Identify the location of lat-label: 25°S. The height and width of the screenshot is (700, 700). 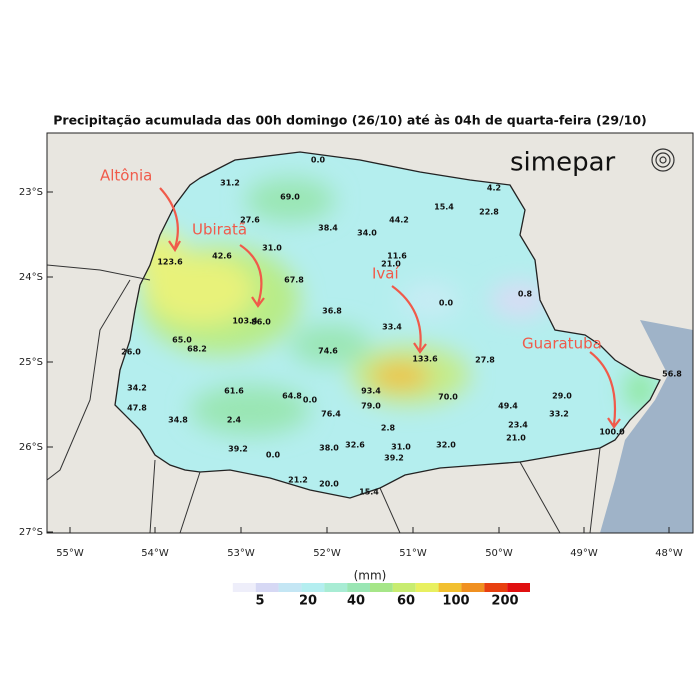
(31, 362).